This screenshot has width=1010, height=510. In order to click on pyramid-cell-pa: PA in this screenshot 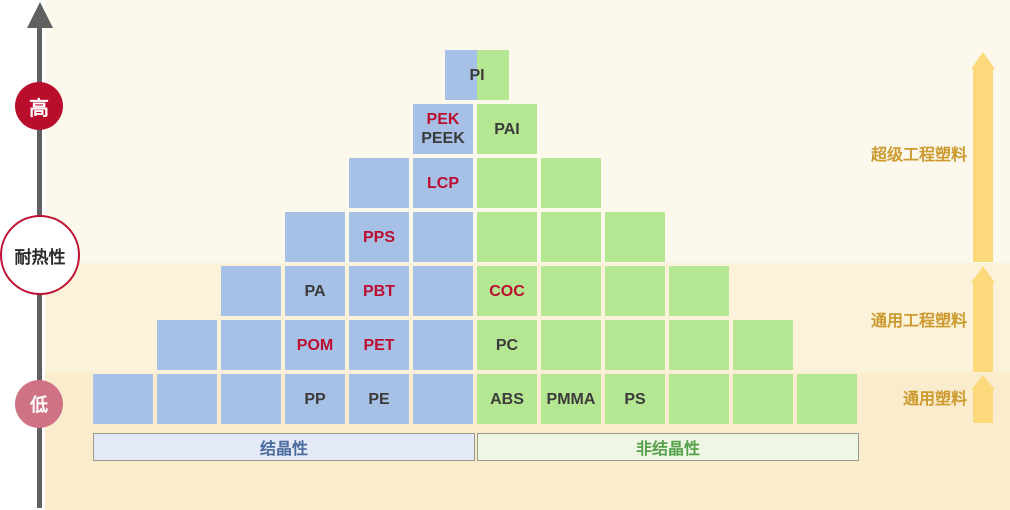, I will do `click(315, 291)`.